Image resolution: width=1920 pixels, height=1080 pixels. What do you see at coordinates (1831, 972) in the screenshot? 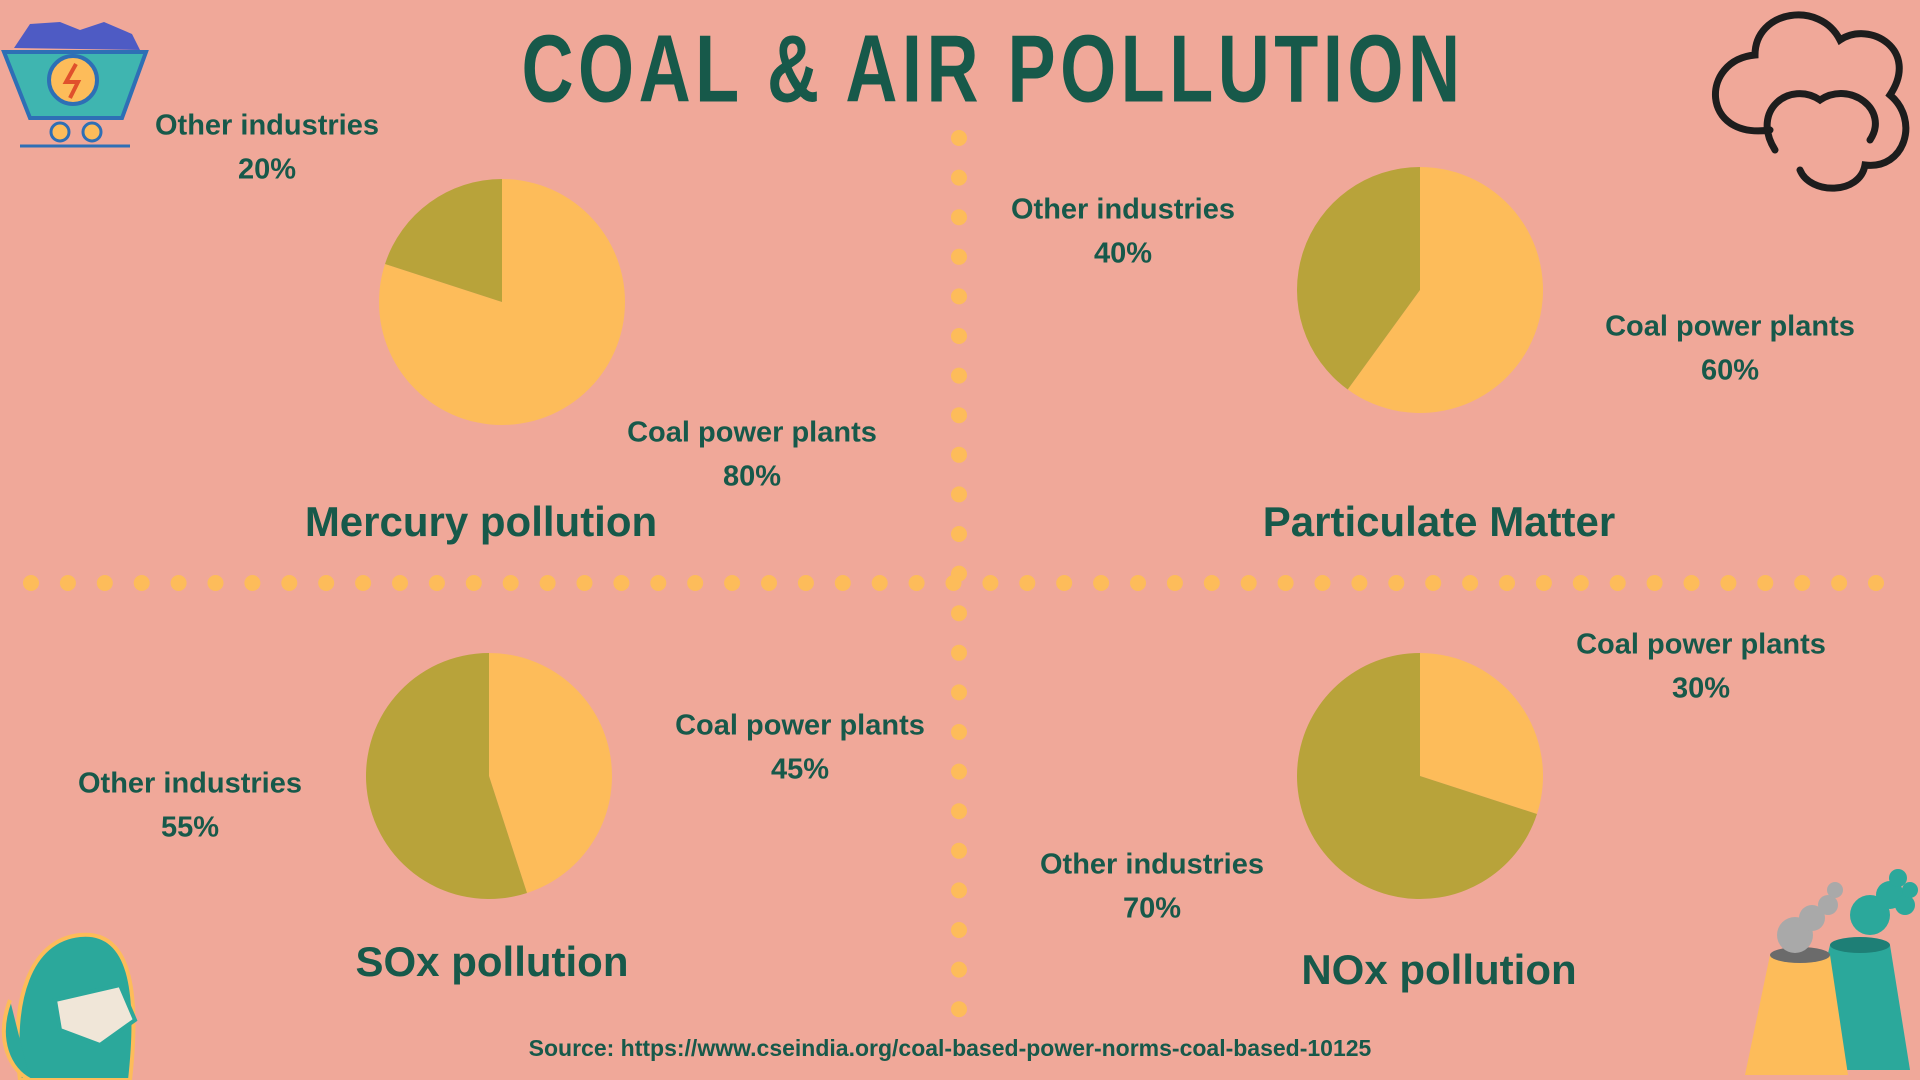
I see `chimney-icon` at bounding box center [1831, 972].